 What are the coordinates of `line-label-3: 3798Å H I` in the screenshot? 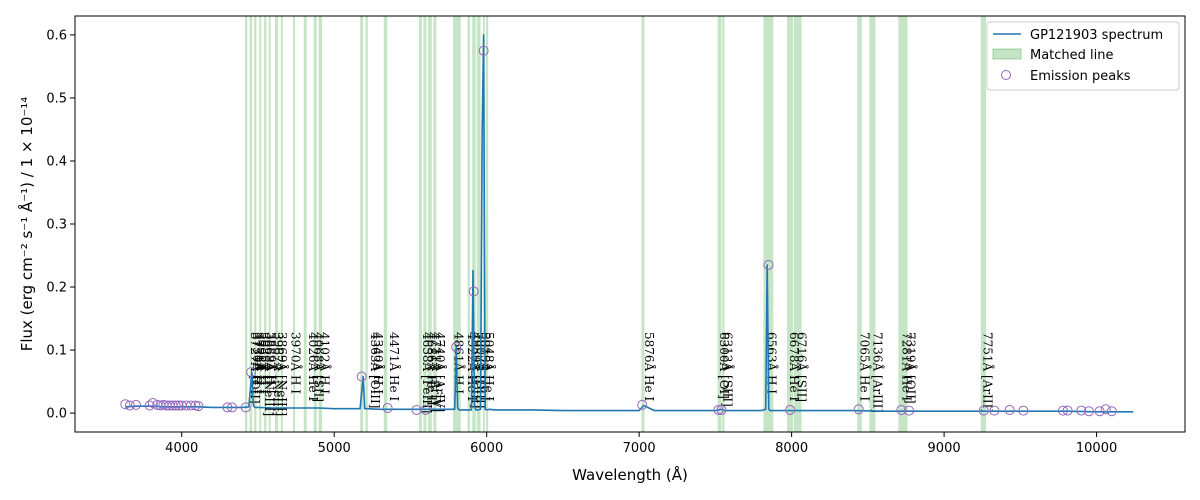 It's located at (261, 363).